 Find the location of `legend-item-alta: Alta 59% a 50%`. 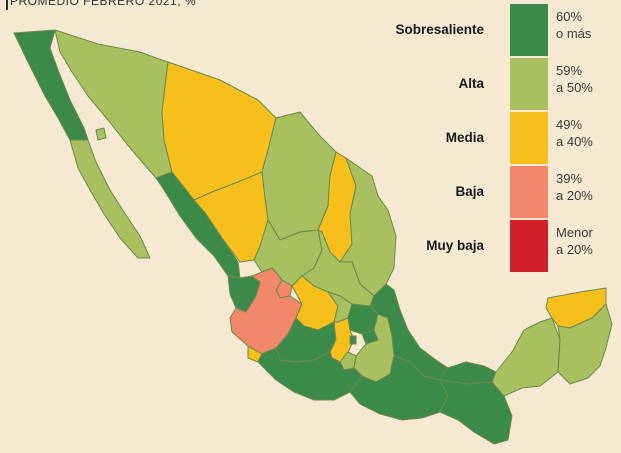

legend-item-alta: Alta 59% a 50% is located at coordinates (505, 85).